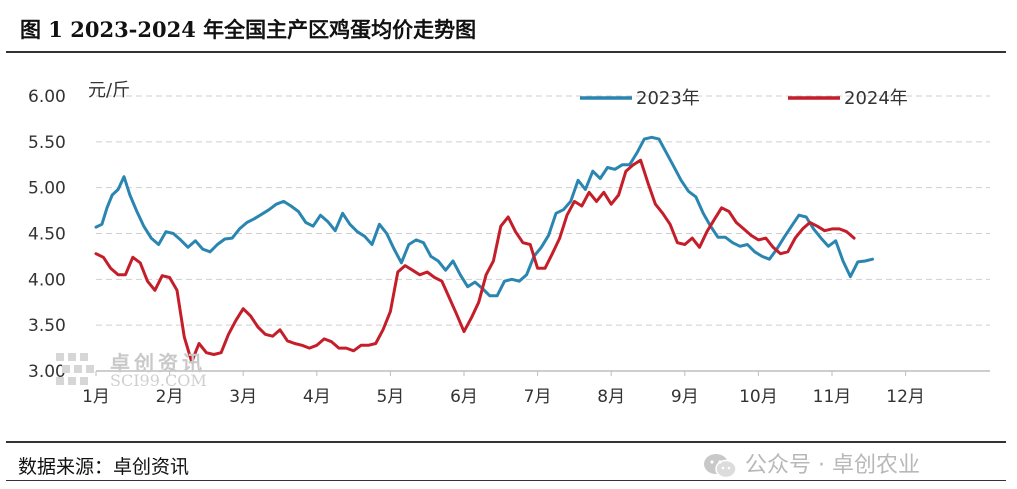  I want to click on x-tick-label: 6月, so click(464, 397).